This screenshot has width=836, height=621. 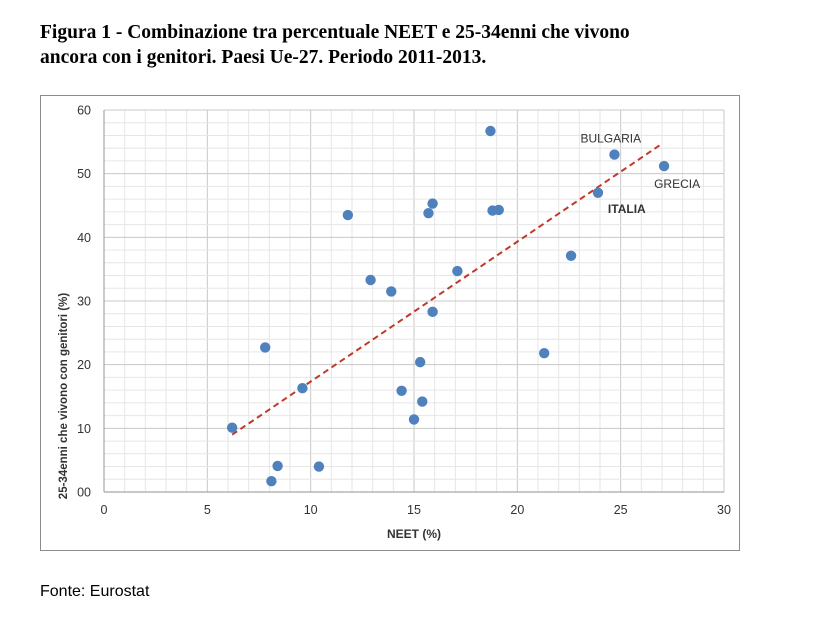 What do you see at coordinates (724, 510) in the screenshot?
I see `x-tick-label: 30` at bounding box center [724, 510].